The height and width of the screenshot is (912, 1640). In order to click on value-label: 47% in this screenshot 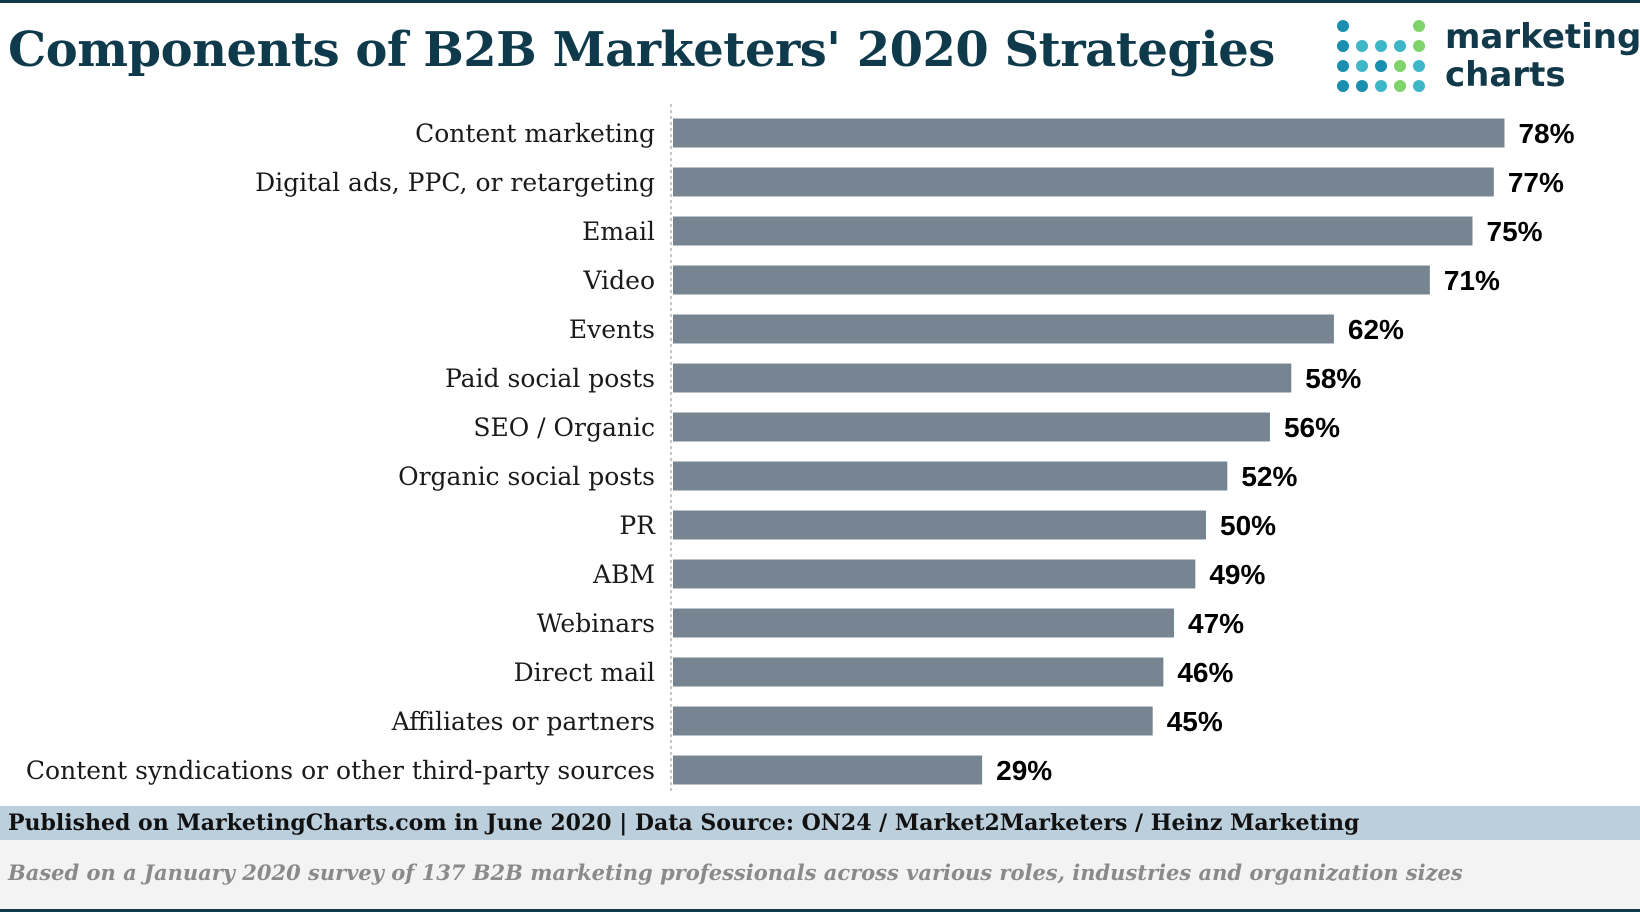, I will do `click(1216, 623)`.